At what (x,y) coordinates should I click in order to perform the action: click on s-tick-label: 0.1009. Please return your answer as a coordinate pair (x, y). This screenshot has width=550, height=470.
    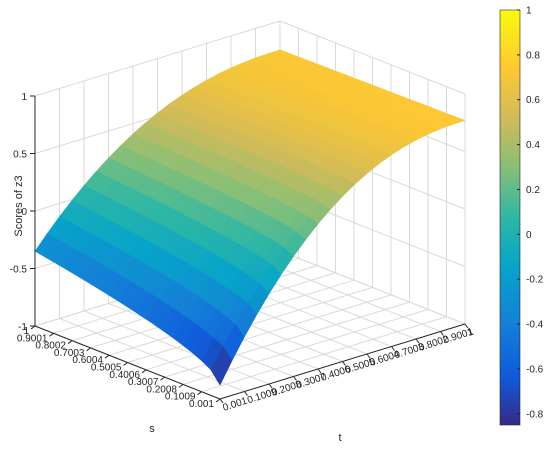
    Looking at the image, I should click on (180, 397).